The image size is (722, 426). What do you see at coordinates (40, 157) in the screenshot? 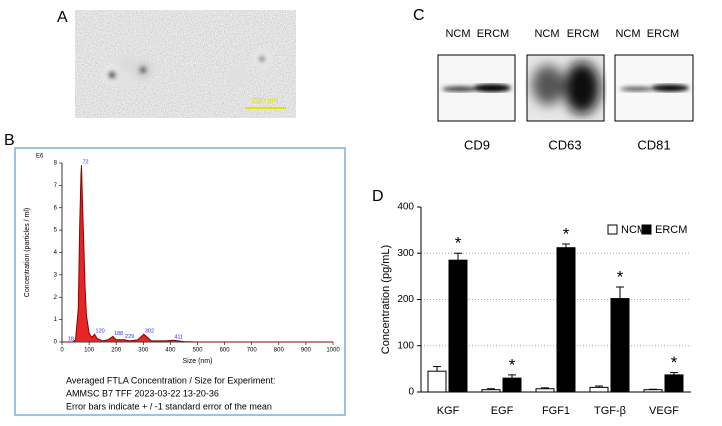
I see `unit-label: E6` at bounding box center [40, 157].